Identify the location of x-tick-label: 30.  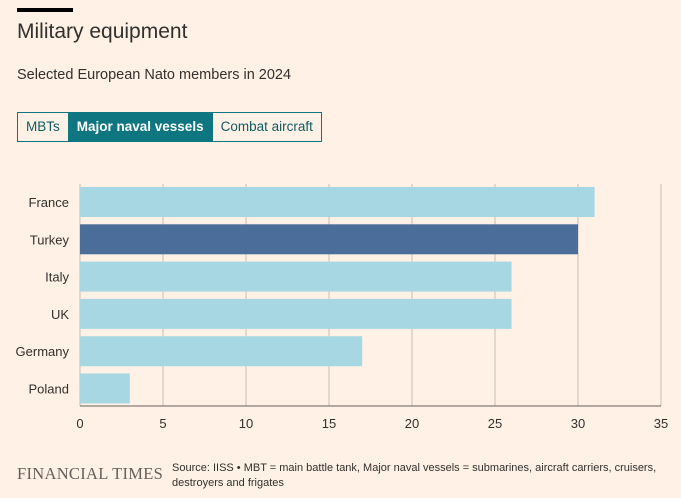
(578, 423).